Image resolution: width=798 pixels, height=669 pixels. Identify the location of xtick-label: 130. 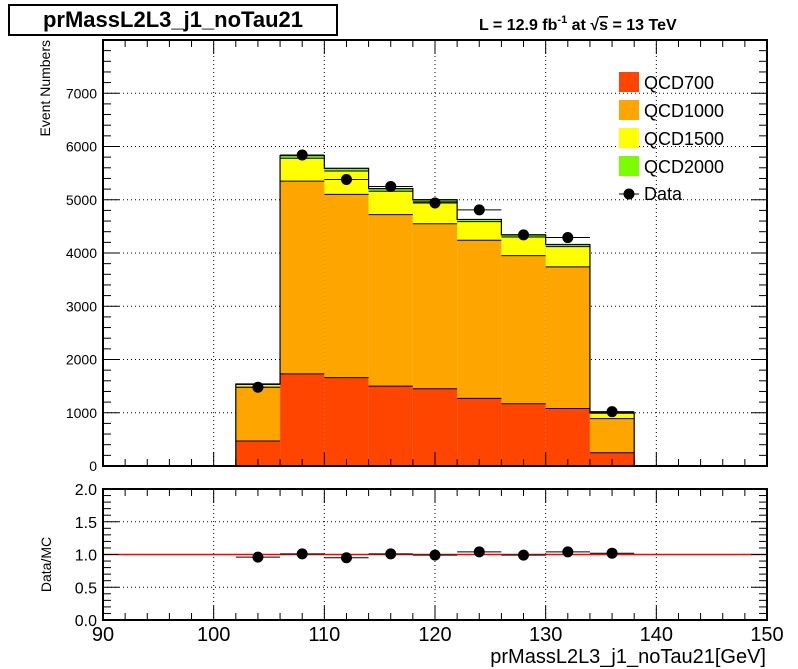
(545, 635).